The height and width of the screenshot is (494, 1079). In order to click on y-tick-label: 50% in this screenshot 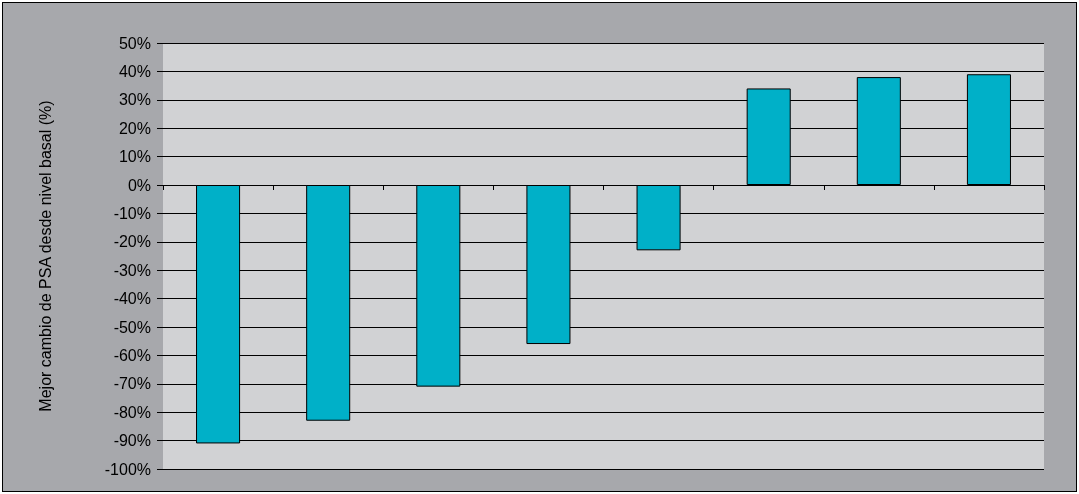, I will do `click(134, 43)`.